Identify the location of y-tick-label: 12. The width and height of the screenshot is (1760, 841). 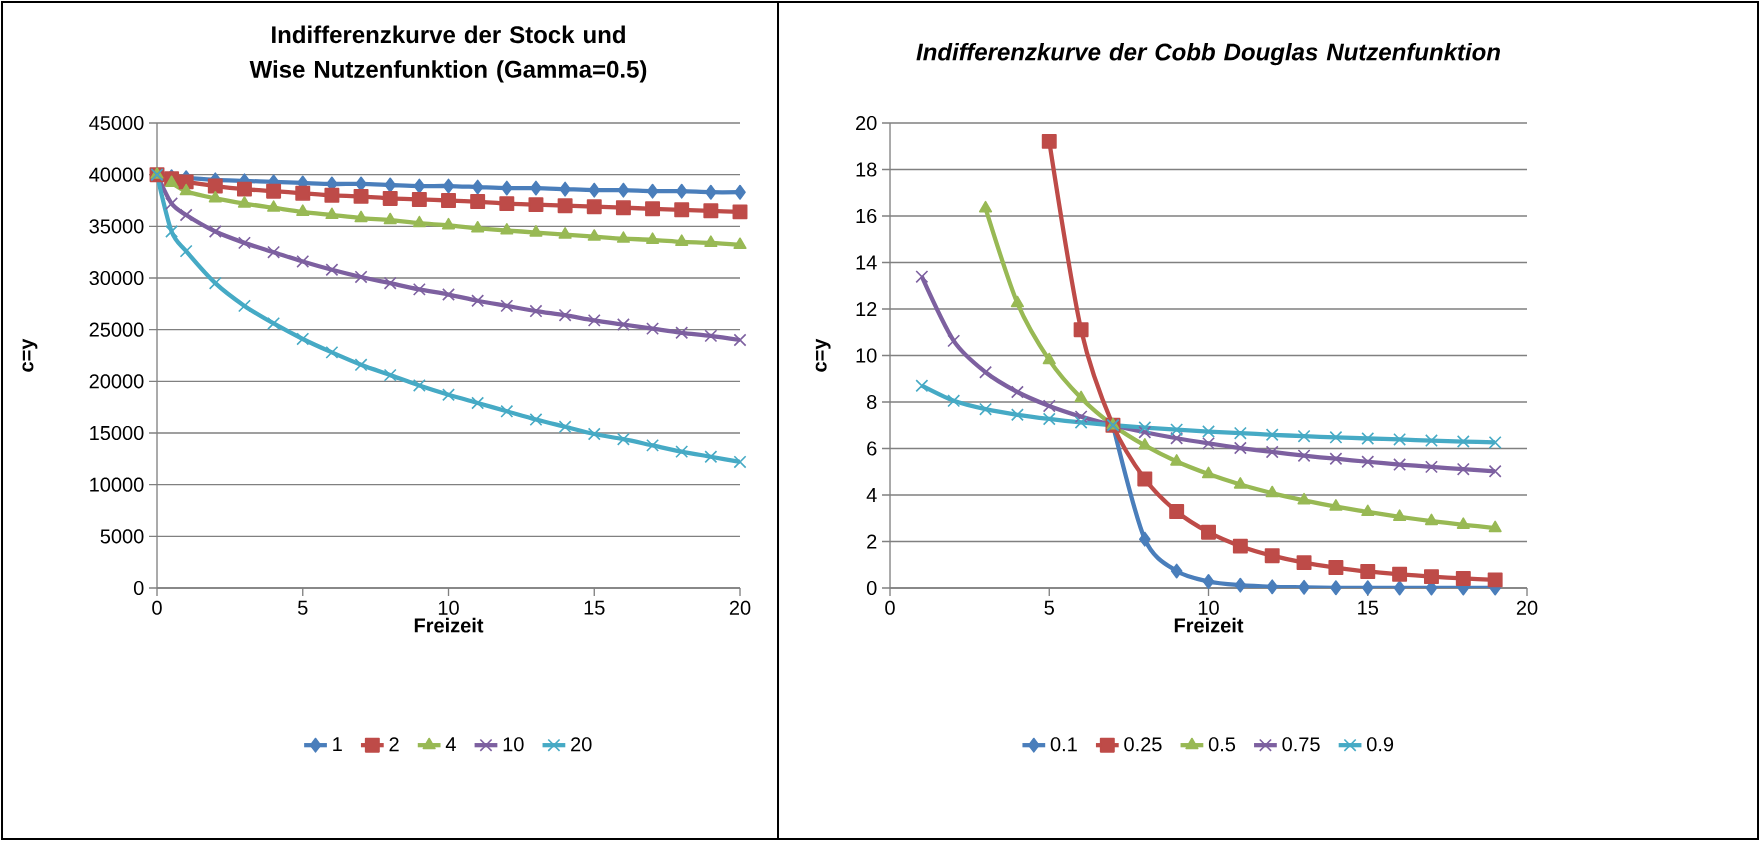
(866, 309).